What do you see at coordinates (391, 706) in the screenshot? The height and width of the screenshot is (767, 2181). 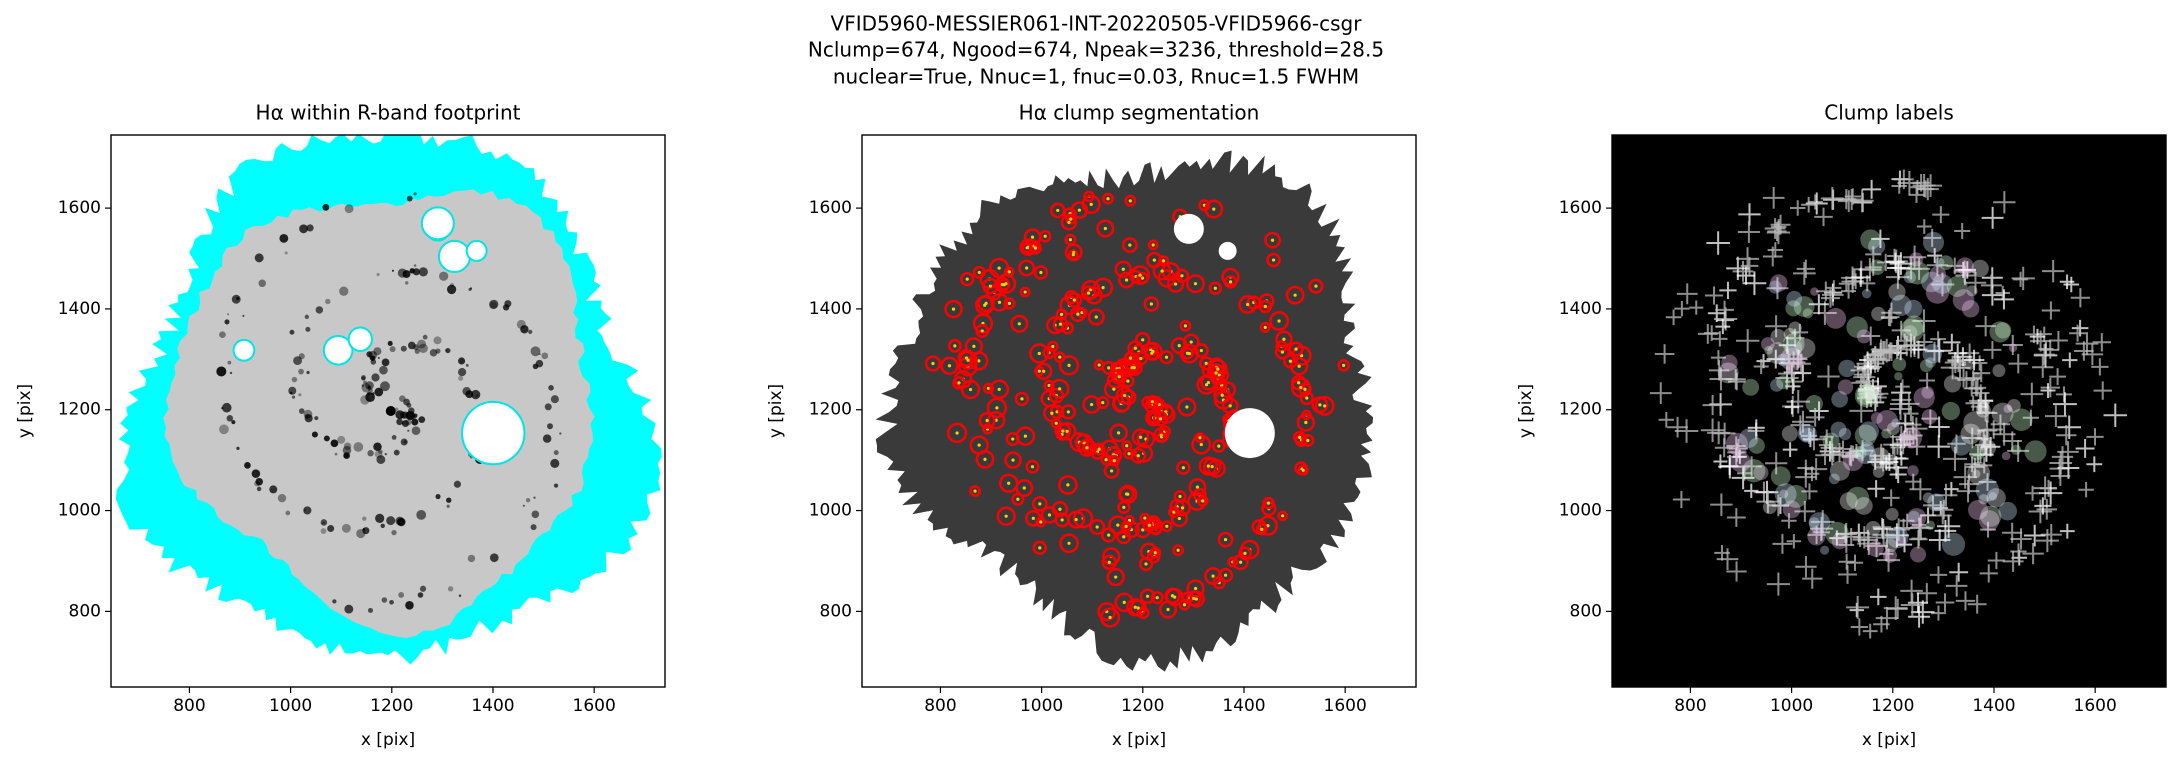 I see `x-tick-label: 1200` at bounding box center [391, 706].